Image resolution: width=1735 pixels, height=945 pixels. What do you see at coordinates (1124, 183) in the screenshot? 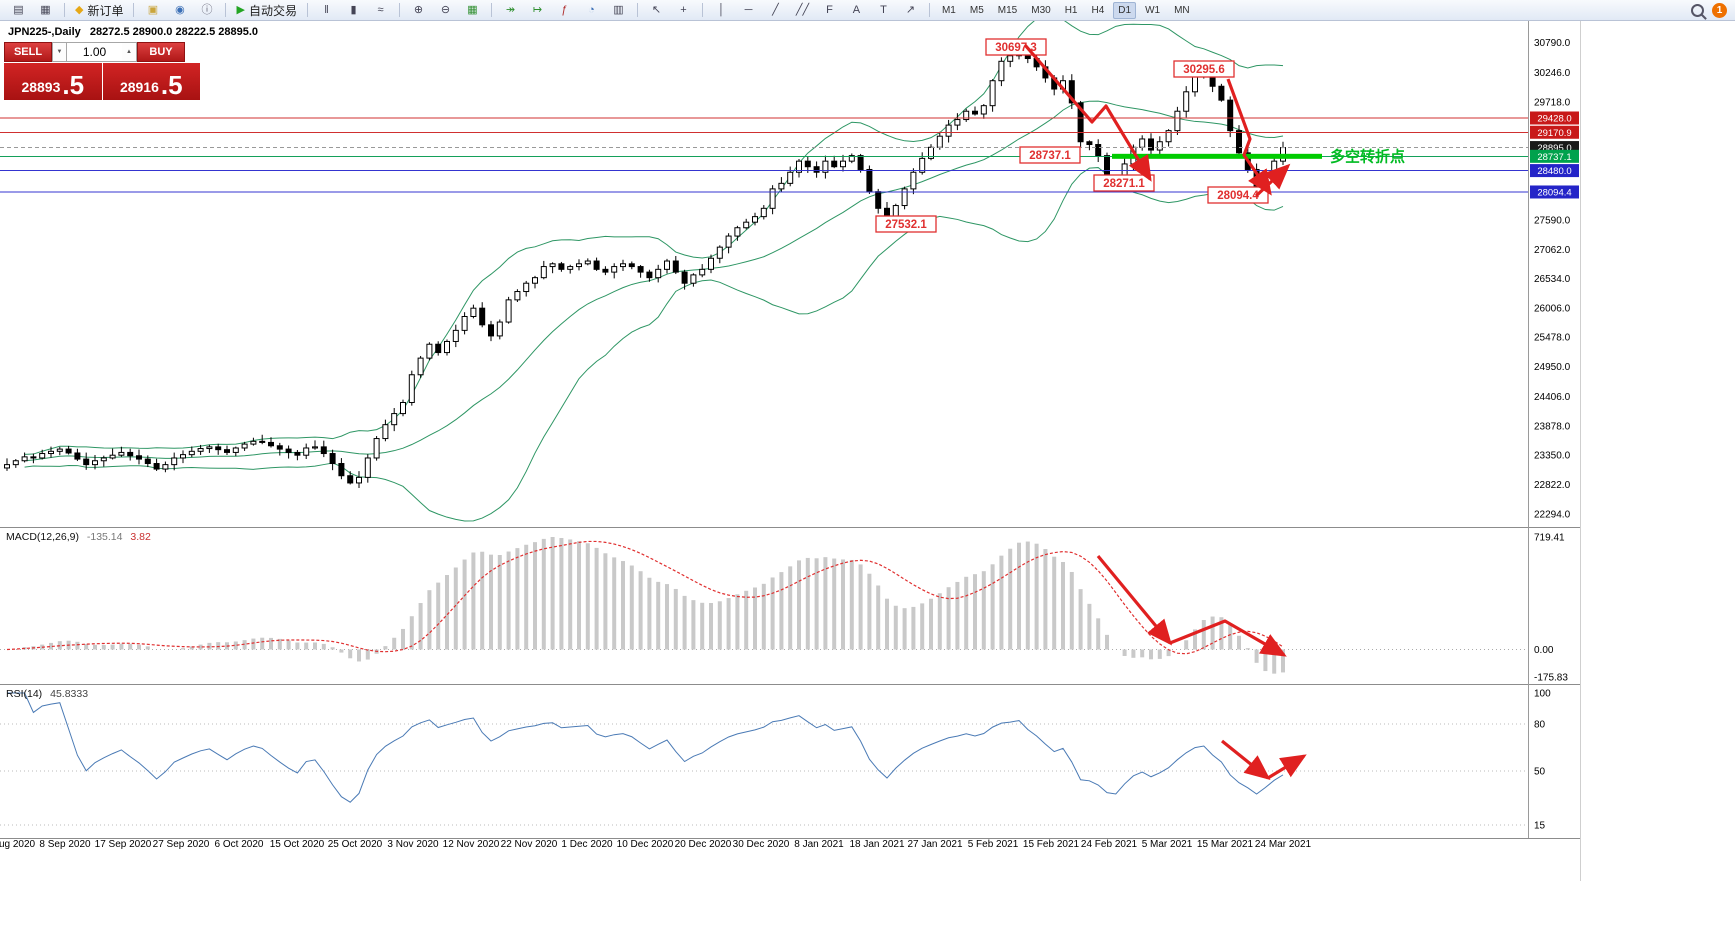
I see `annotation-28271.1: 28271.1` at bounding box center [1124, 183].